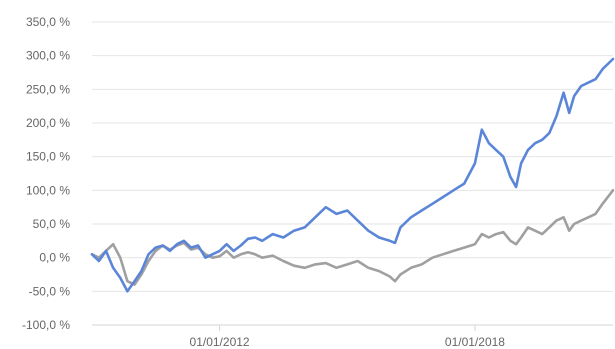 This screenshot has height=349, width=615. I want to click on y-tick-label: 200,0 %, so click(48, 123).